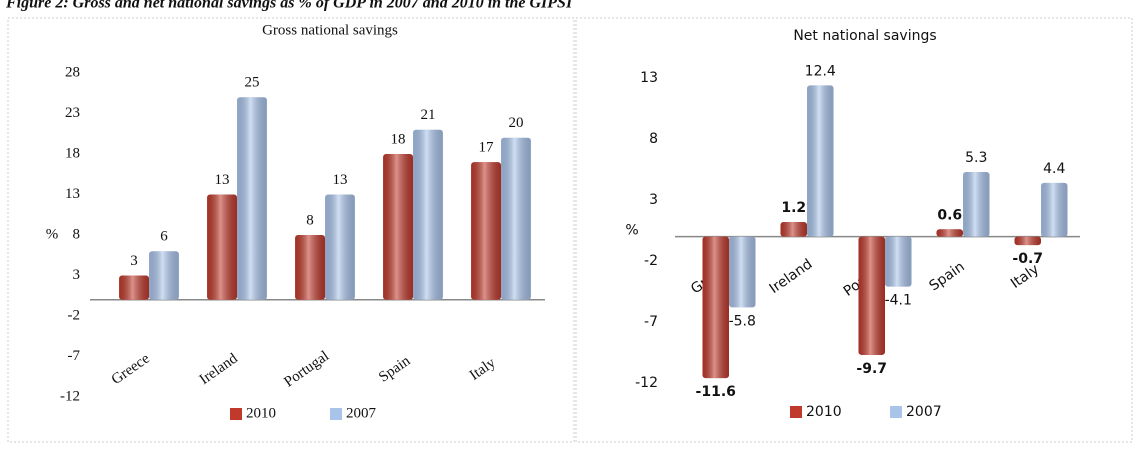  I want to click on value-label: 6, so click(164, 237).